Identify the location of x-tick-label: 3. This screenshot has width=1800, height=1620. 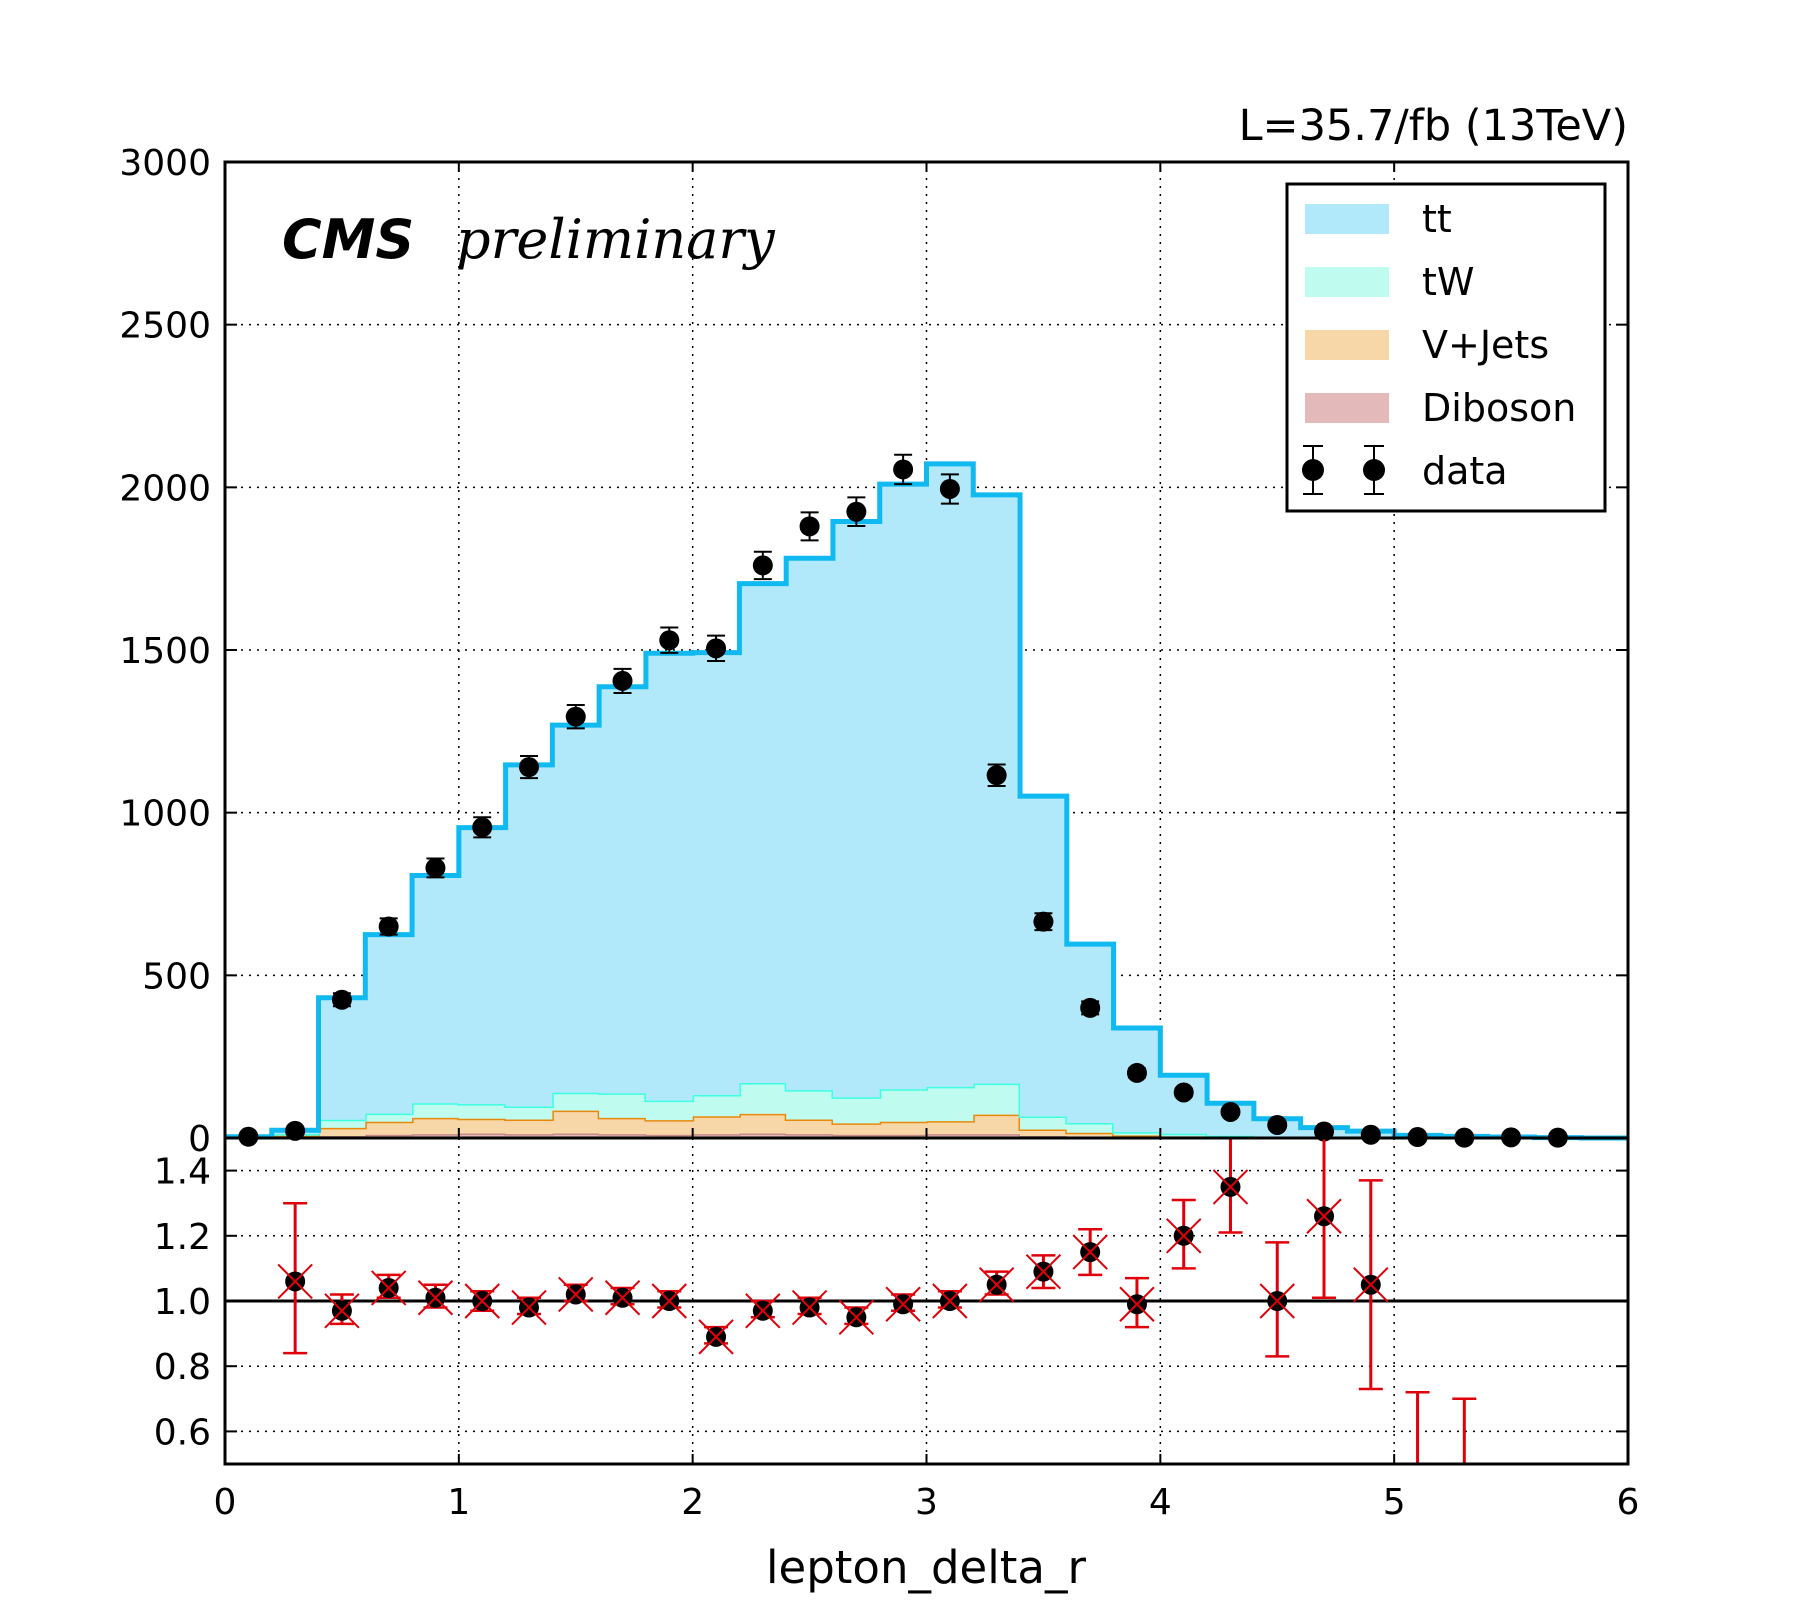
(926, 1502).